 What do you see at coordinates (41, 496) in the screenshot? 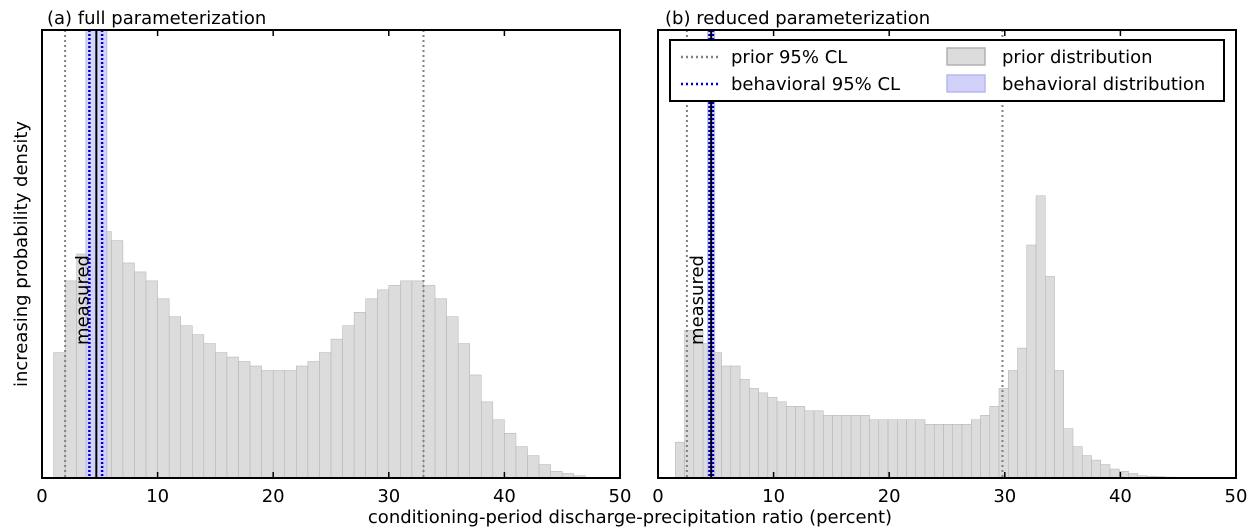
I see `panel-a-x-tick-label: 0` at bounding box center [41, 496].